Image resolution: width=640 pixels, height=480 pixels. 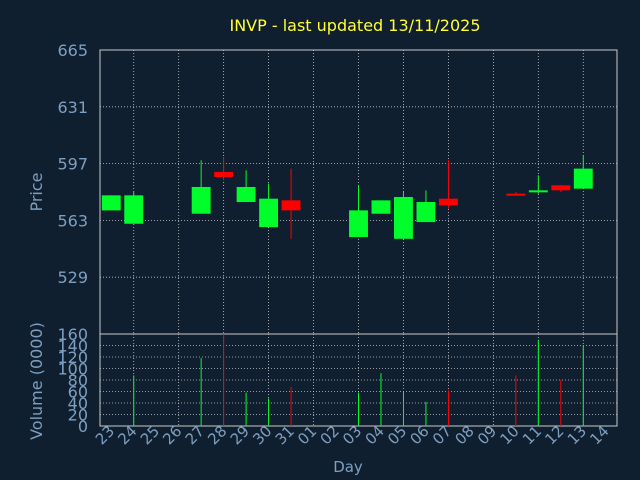 I want to click on price-tick-label: 563, so click(x=72, y=220).